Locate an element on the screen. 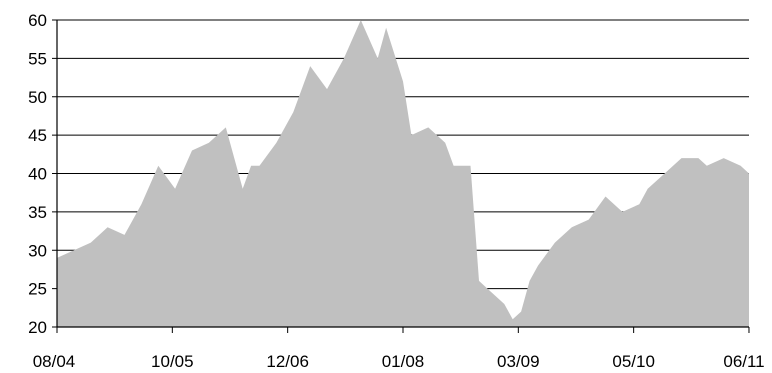 This screenshot has height=373, width=772. y-tick-label: 55 is located at coordinates (37, 58).